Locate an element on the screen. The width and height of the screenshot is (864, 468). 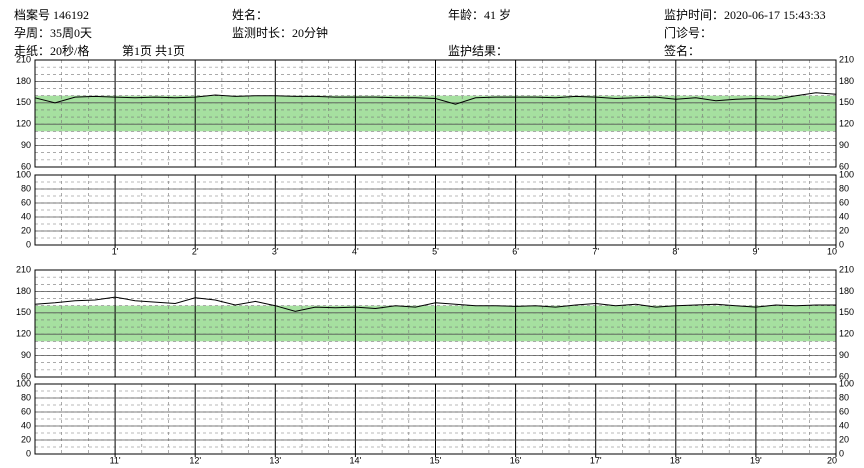
x-tick-label: 15' is located at coordinates (436, 460).